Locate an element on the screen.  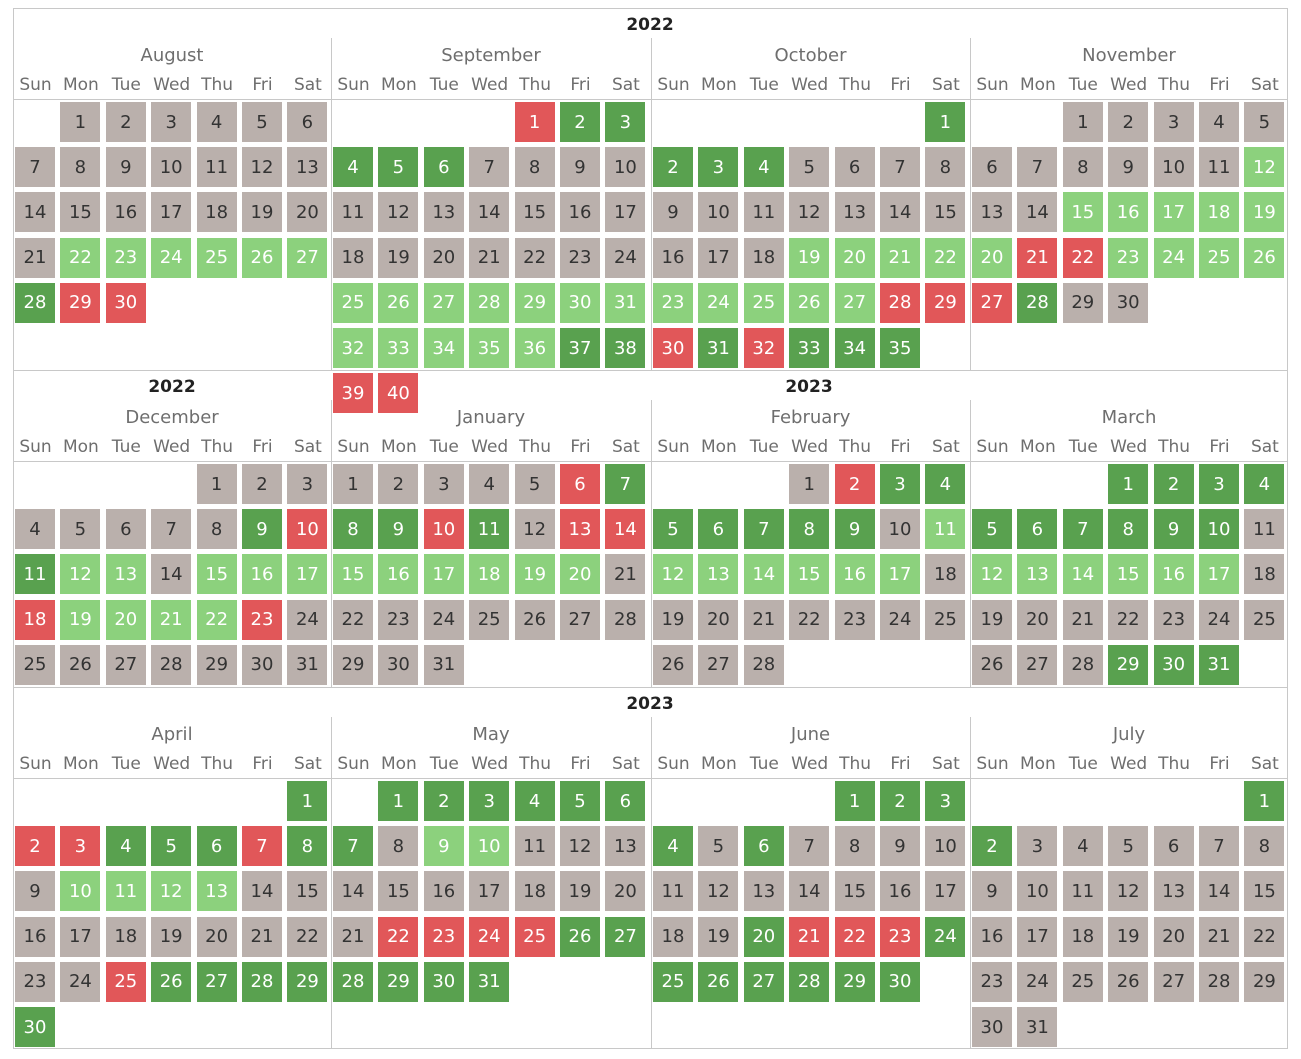
day-cell: 9 is located at coordinates (1173, 529).